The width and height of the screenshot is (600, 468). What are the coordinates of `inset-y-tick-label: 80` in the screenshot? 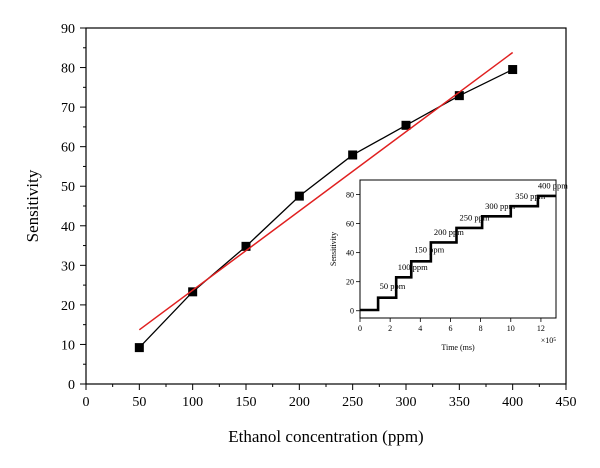 It's located at (350, 195).